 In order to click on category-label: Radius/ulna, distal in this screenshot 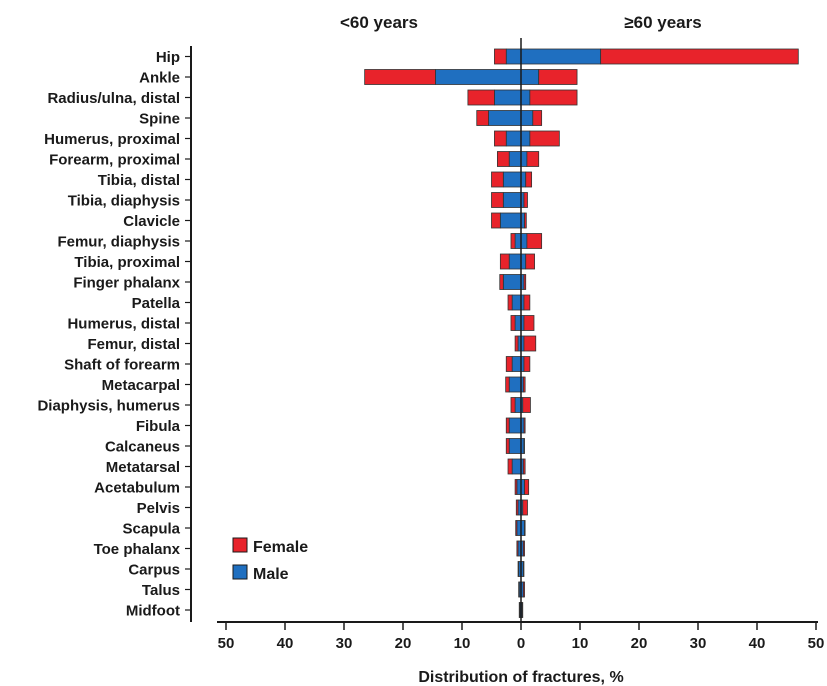, I will do `click(113, 98)`.